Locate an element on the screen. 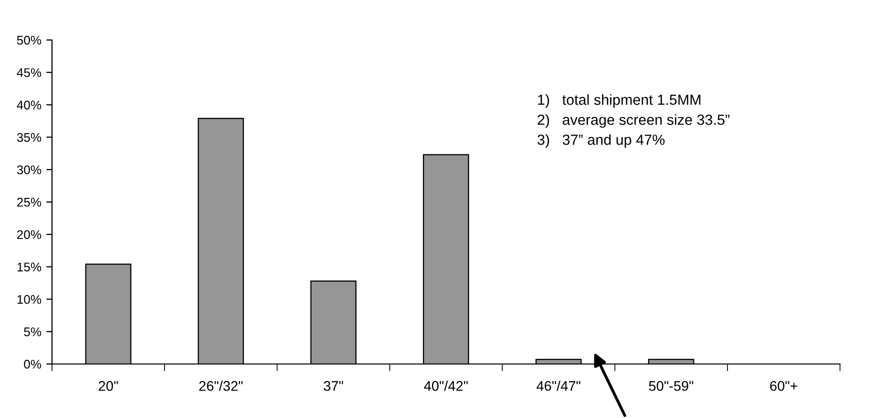 This screenshot has height=418, width=875. x-tick-label: 20" is located at coordinates (108, 386).